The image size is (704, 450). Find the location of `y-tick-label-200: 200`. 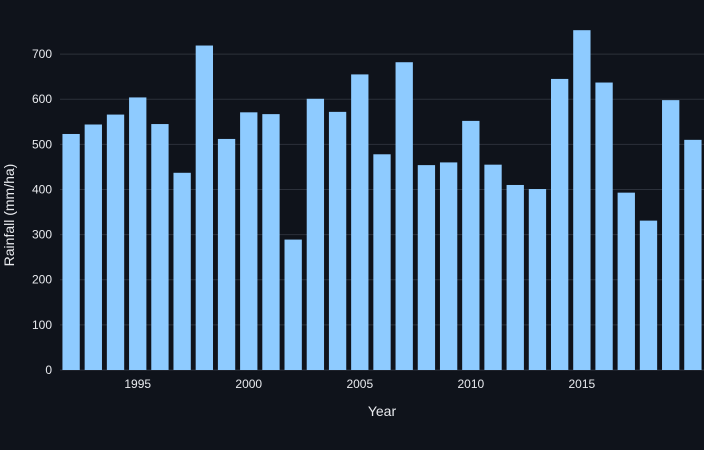

y-tick-label-200: 200 is located at coordinates (42, 280).